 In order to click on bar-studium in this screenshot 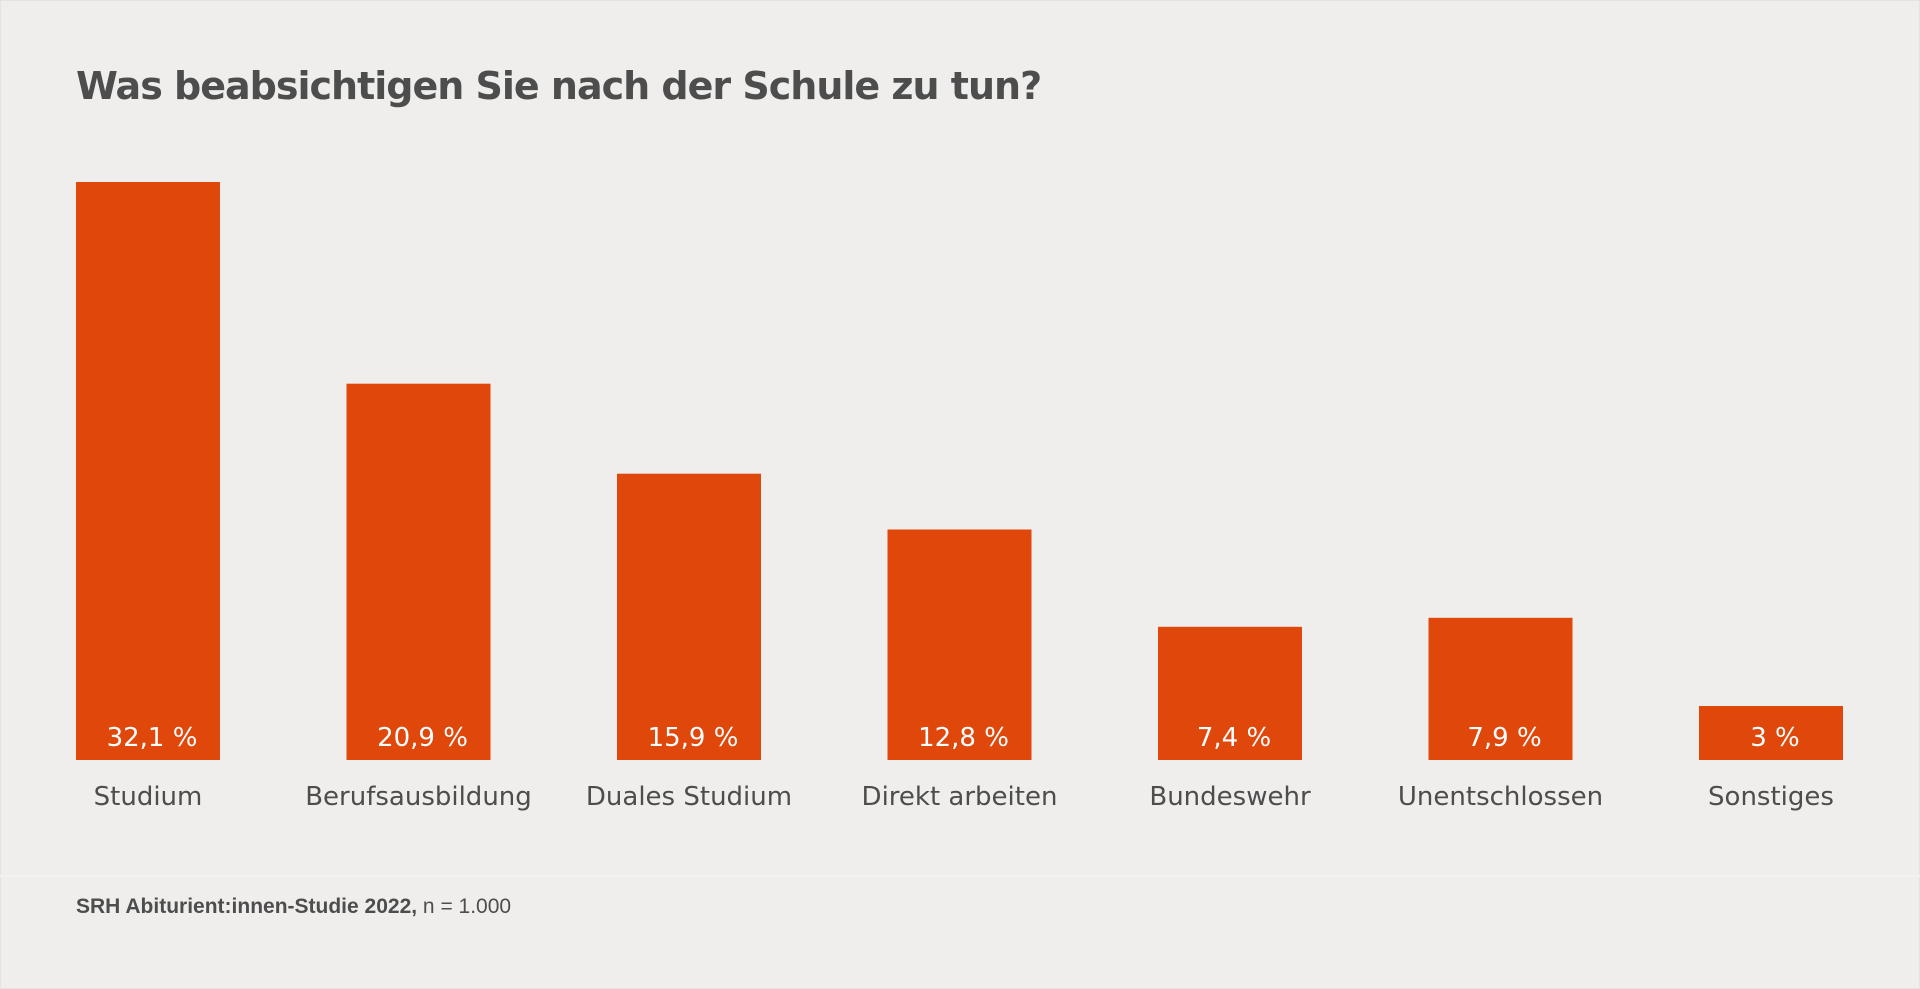, I will do `click(148, 471)`.